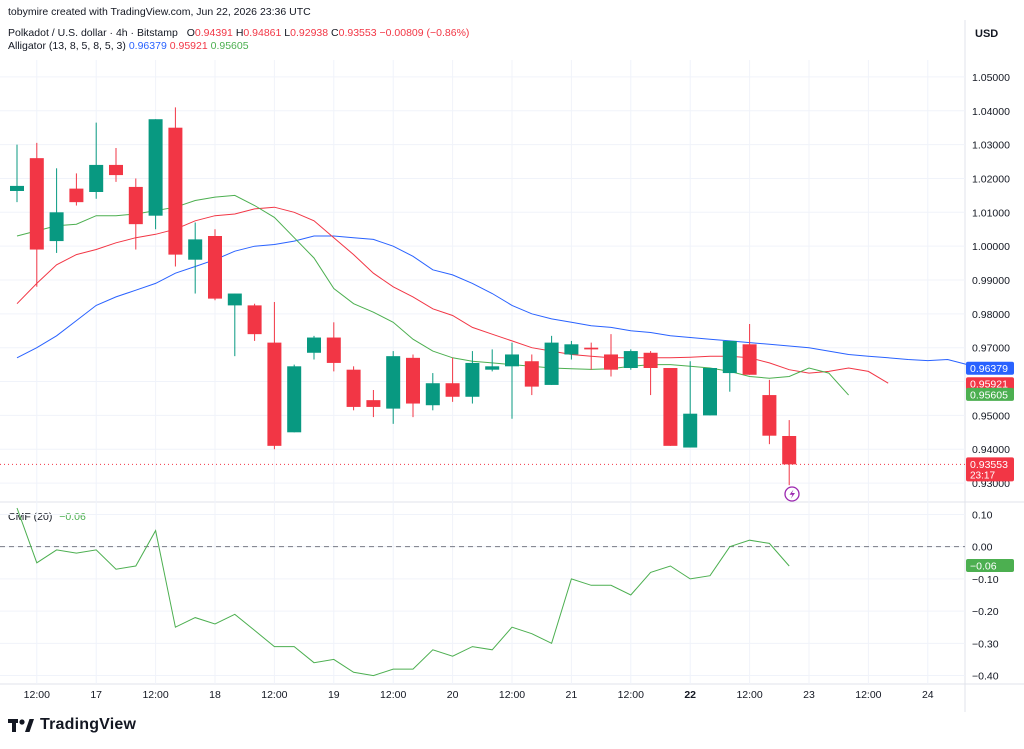 This screenshot has width=1024, height=749. What do you see at coordinates (287, 33) in the screenshot?
I see `ohlc-low-label: L` at bounding box center [287, 33].